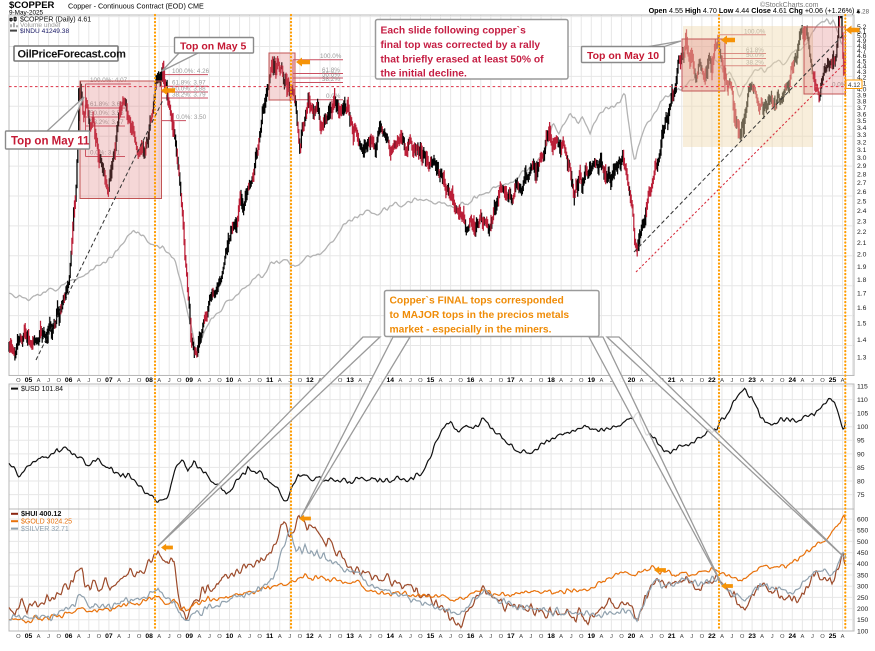 The width and height of the screenshot is (875, 651). What do you see at coordinates (839, 85) in the screenshot?
I see `svg-text: 0.0%` at bounding box center [839, 85].